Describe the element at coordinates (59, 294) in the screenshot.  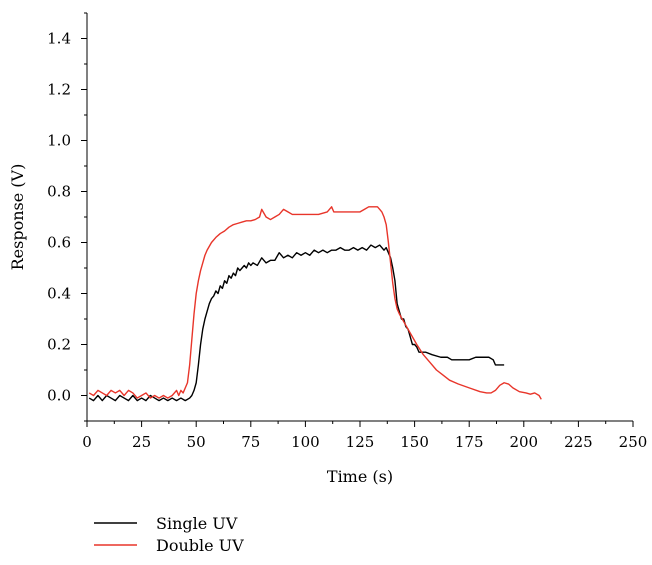
I see `y-tick-label: 0.4` at that location.